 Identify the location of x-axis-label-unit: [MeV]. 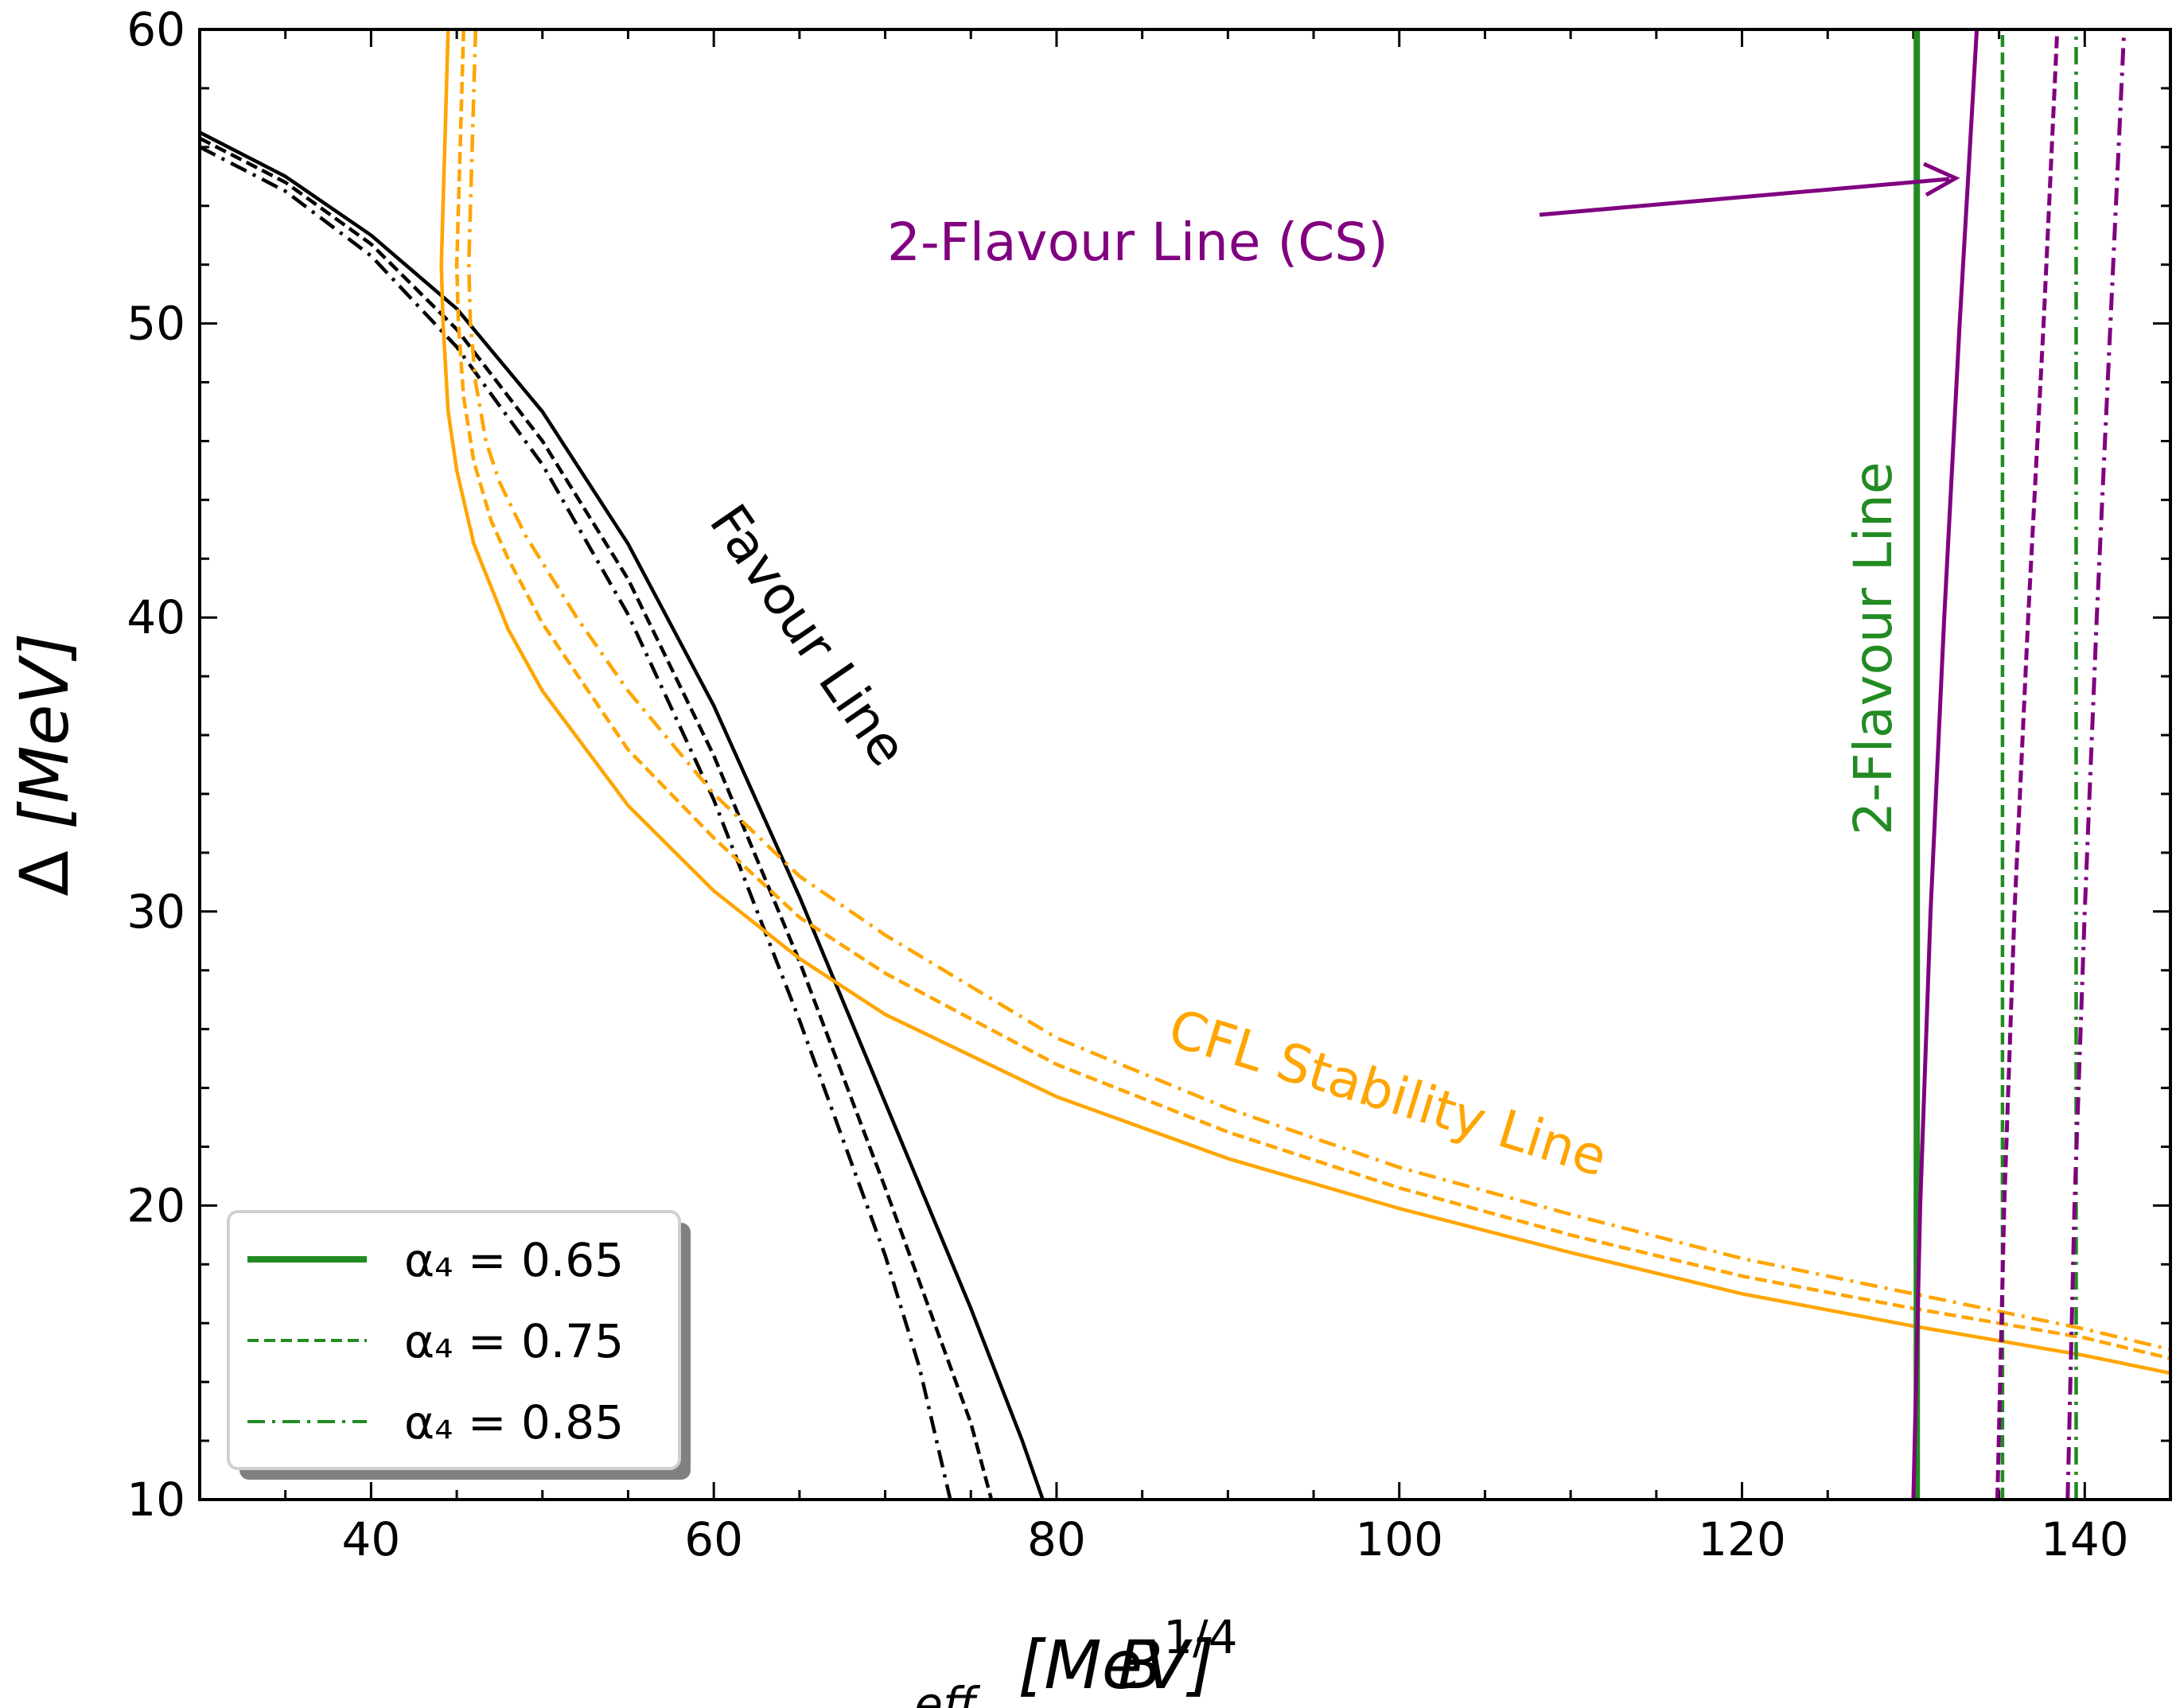
(1106, 1665).